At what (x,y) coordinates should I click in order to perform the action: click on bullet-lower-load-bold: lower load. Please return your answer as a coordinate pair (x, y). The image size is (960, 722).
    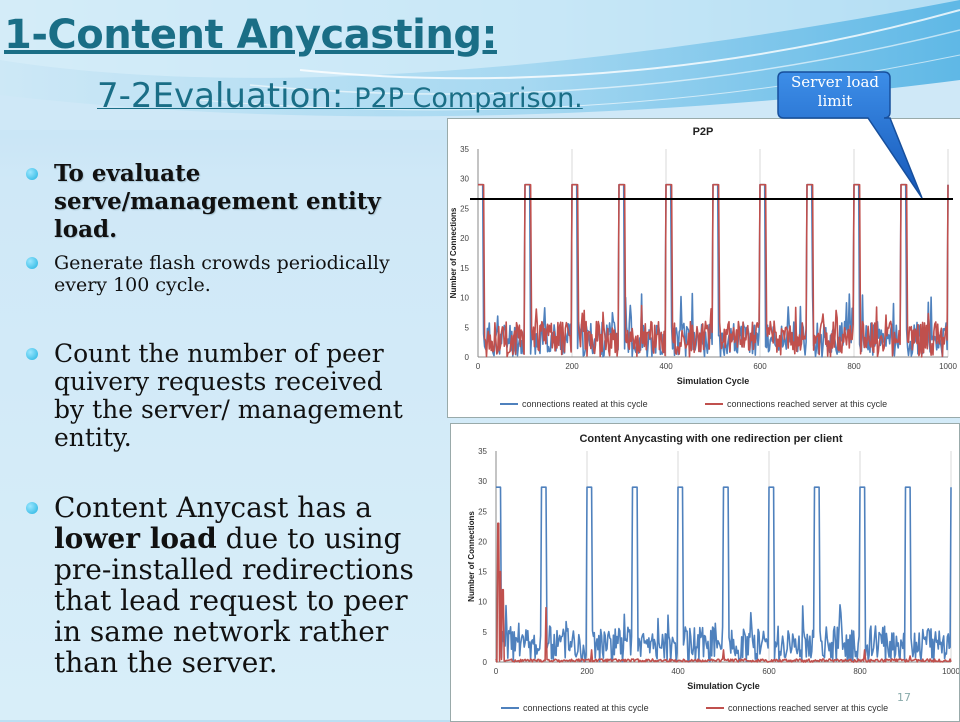
    Looking at the image, I should click on (135, 538).